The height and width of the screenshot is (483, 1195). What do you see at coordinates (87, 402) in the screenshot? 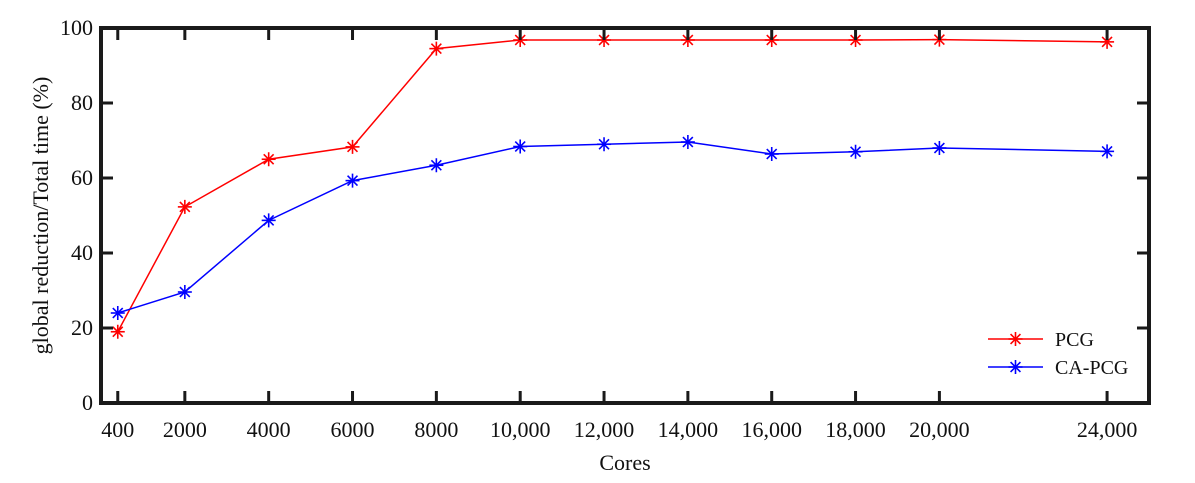
I see `y-tick-label: 0` at bounding box center [87, 402].